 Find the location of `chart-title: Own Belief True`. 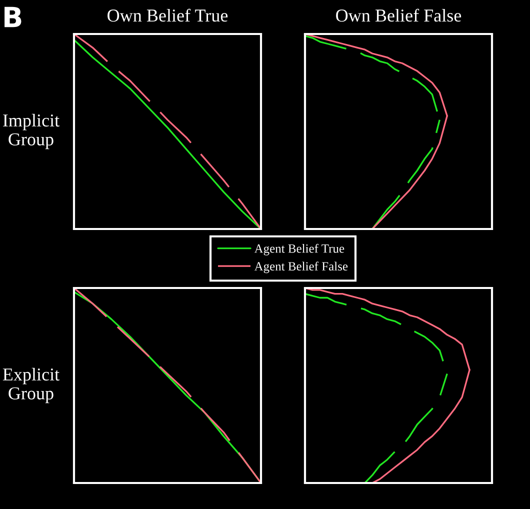

chart-title: Own Belief True is located at coordinates (168, 15).